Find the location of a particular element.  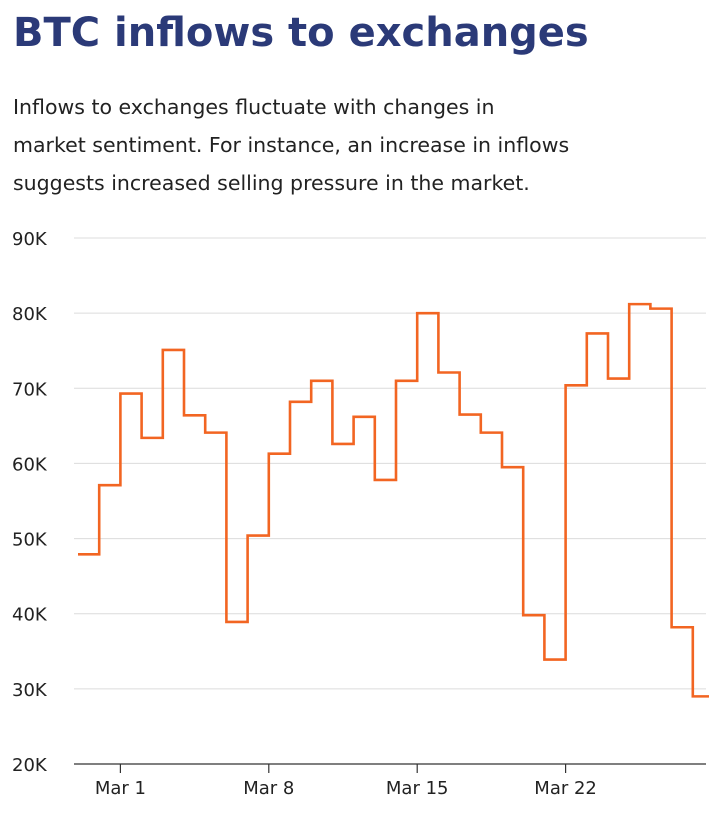

chart-title: BTC inflows to exchanges is located at coordinates (301, 33).